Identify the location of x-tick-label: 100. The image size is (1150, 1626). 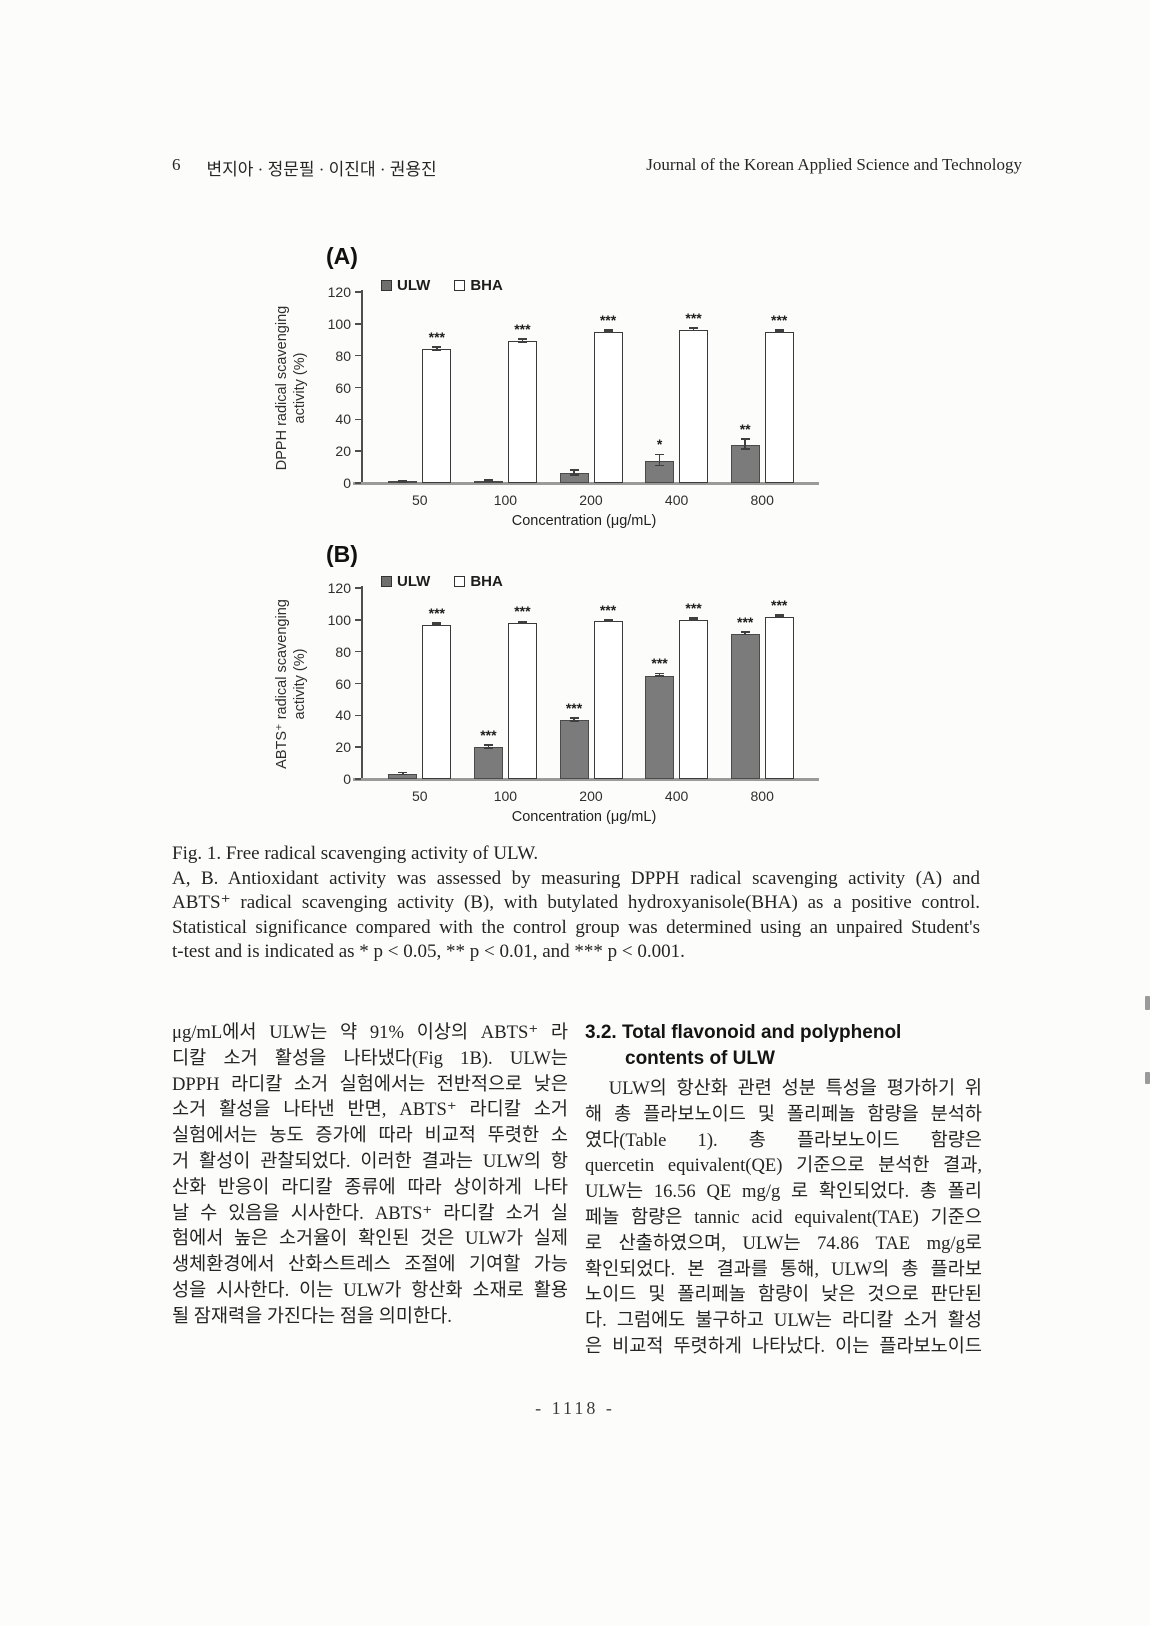
(505, 500).